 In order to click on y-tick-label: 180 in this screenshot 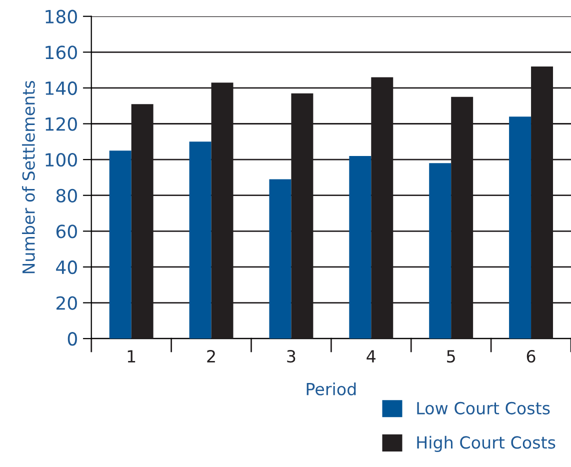, I will do `click(61, 17)`.